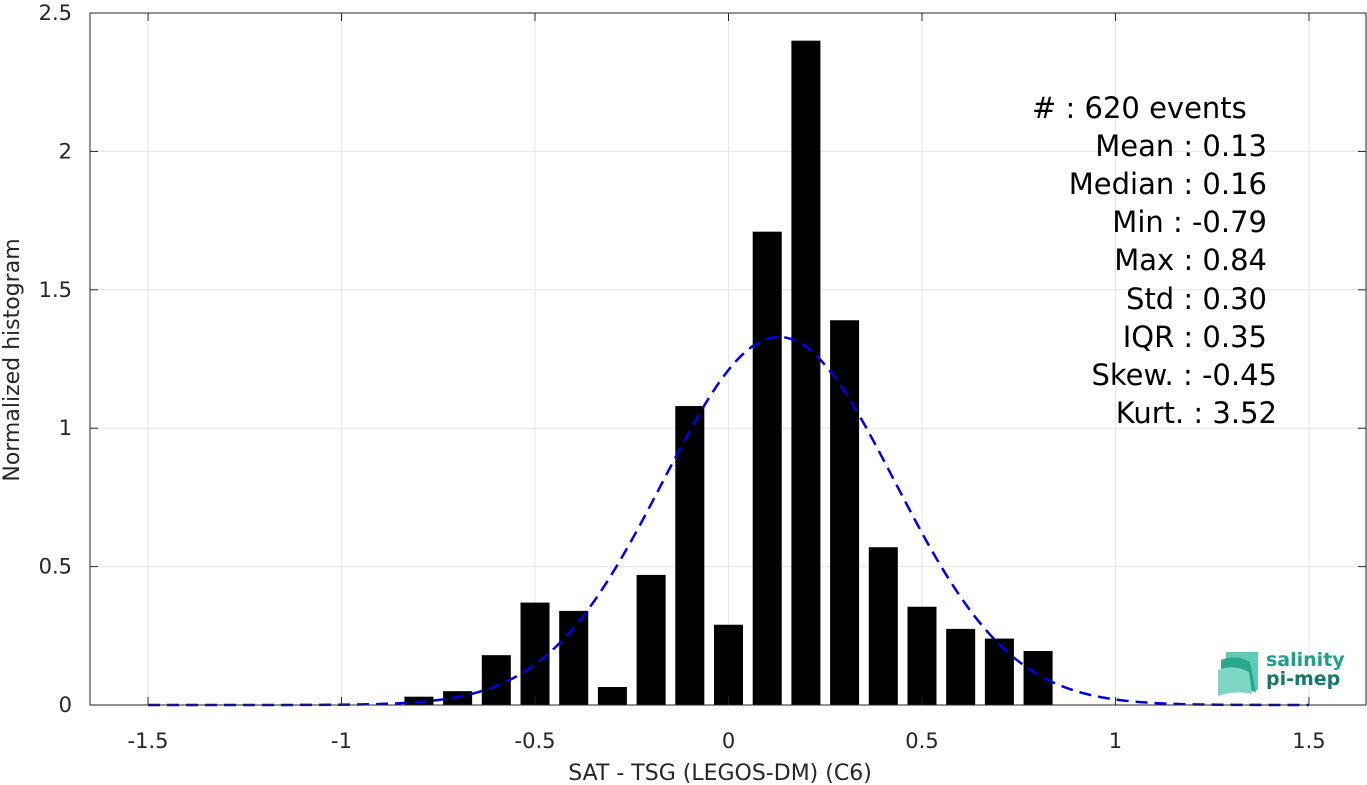  What do you see at coordinates (1308, 741) in the screenshot?
I see `x-tick-label: 1.5` at bounding box center [1308, 741].